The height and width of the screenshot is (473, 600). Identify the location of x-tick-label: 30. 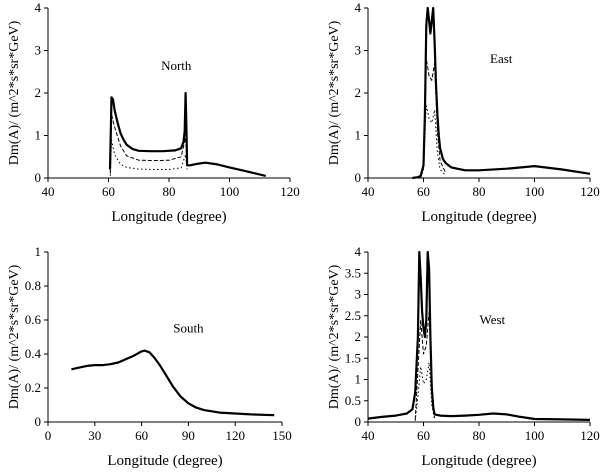
(94, 435).